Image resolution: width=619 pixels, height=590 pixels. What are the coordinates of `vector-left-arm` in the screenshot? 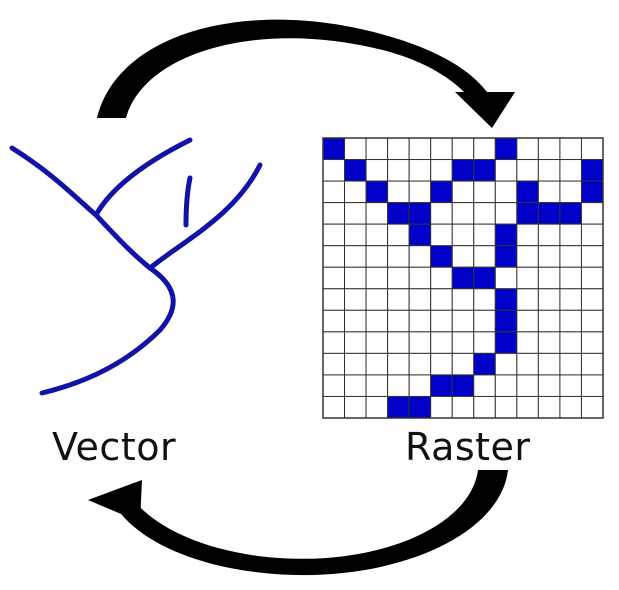 It's located at (143, 177).